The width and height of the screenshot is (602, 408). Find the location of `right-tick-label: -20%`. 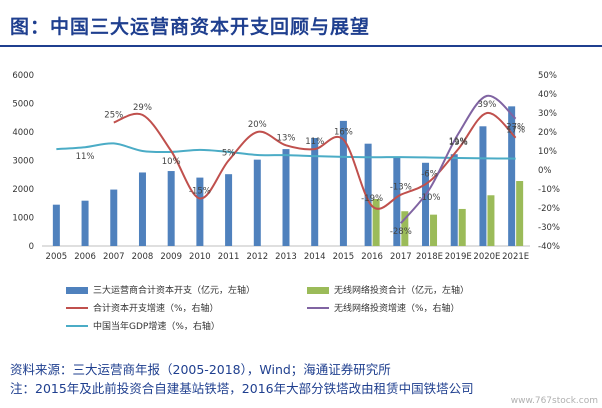

right-tick-label: -20% is located at coordinates (549, 209).